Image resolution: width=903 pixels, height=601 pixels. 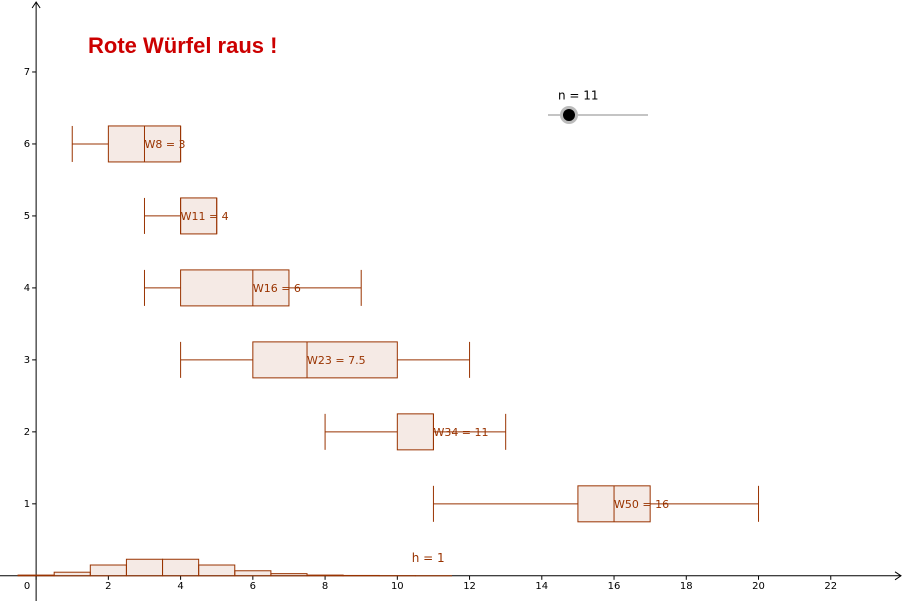 I want to click on x-tick-label: 4, so click(x=180, y=586).